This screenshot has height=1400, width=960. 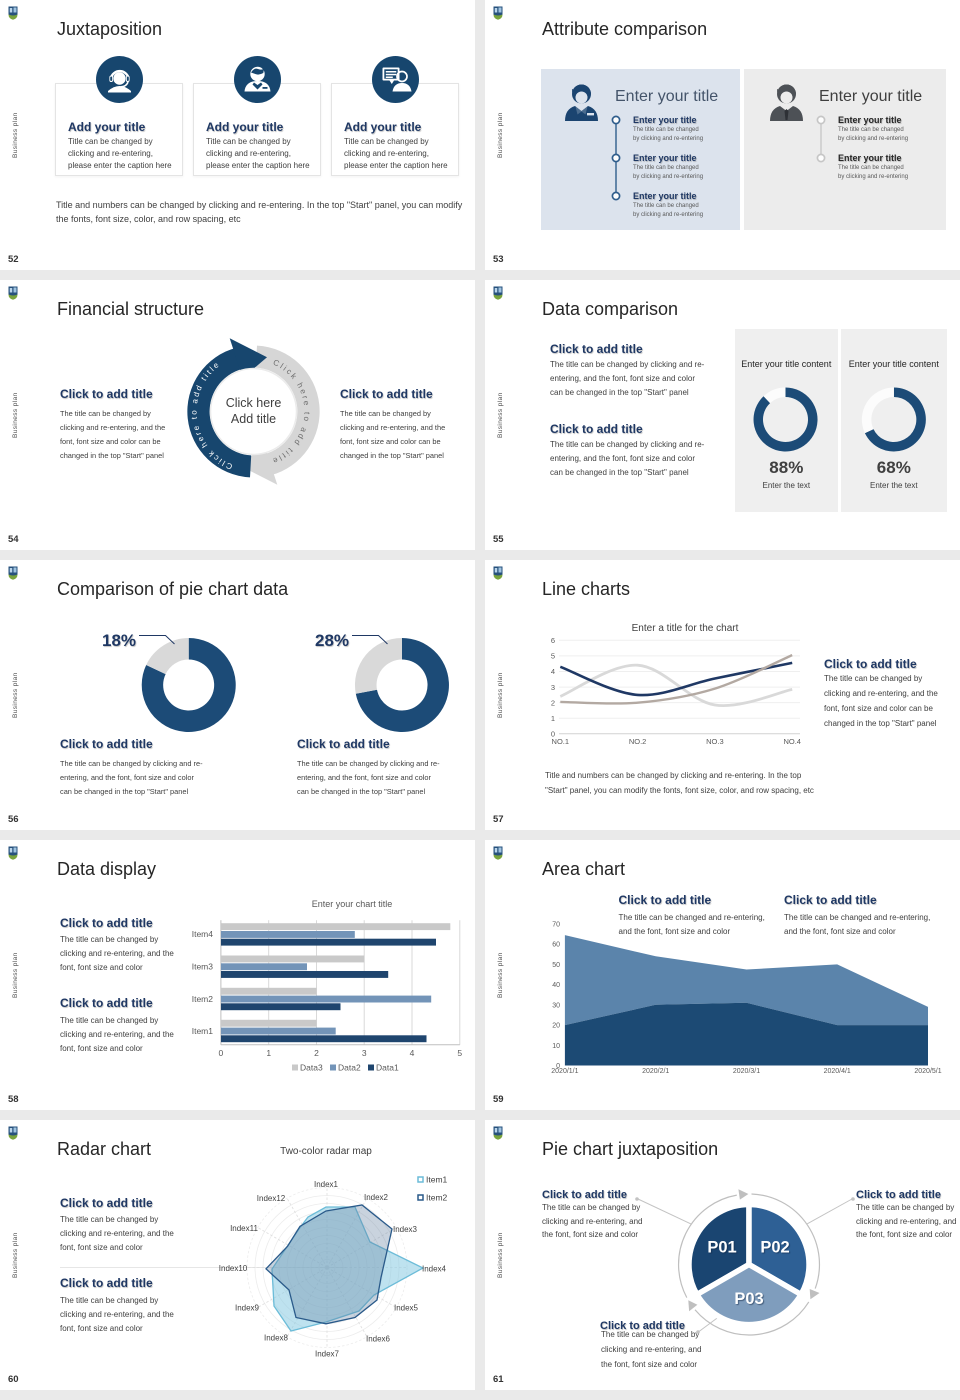 What do you see at coordinates (387, 1068) in the screenshot?
I see `svg-text: Data1` at bounding box center [387, 1068].